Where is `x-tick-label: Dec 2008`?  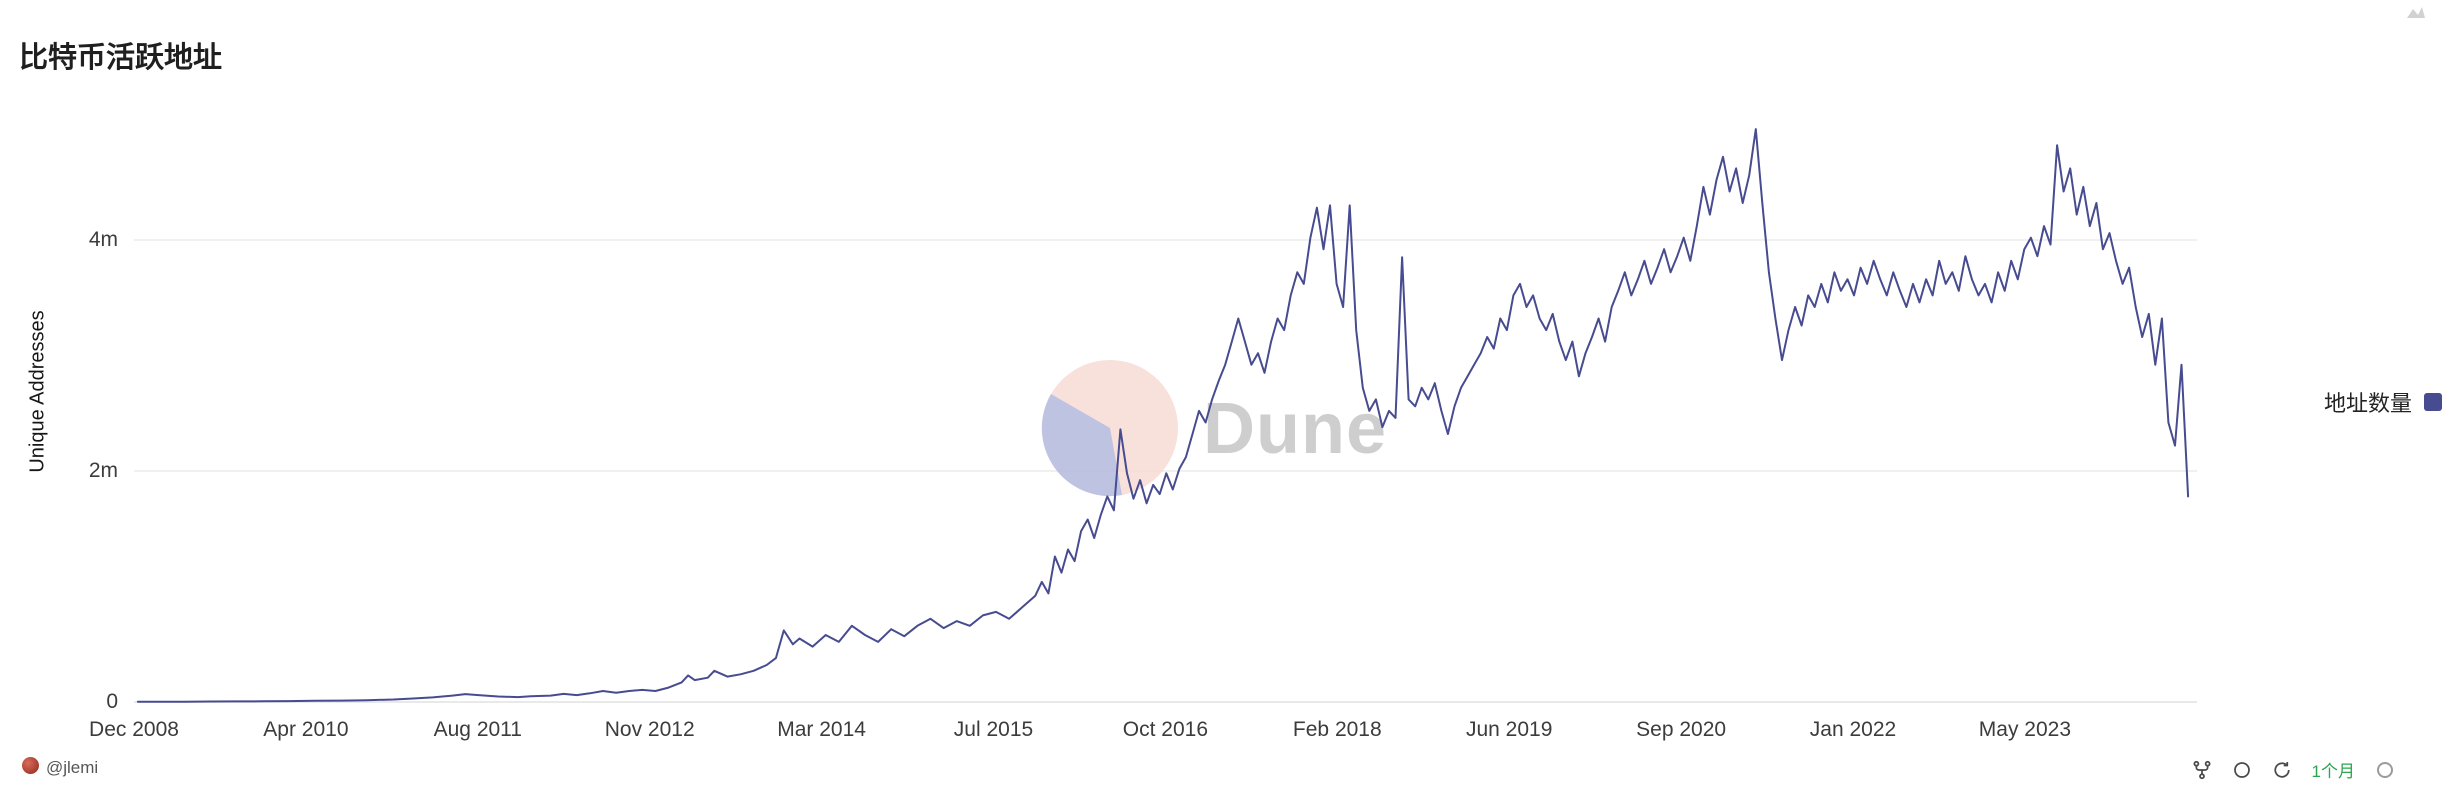 x-tick-label: Dec 2008 is located at coordinates (134, 729).